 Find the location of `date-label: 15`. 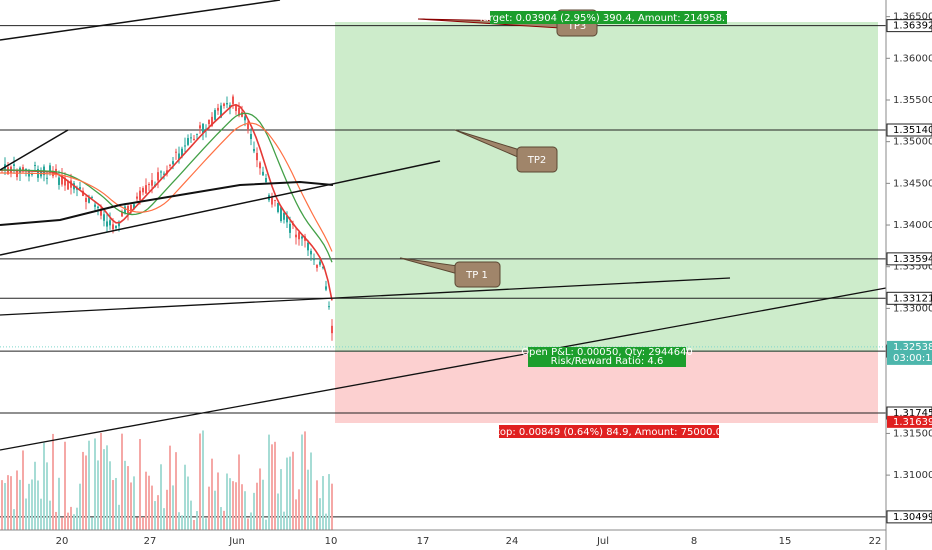

date-label: 15 is located at coordinates (785, 541).